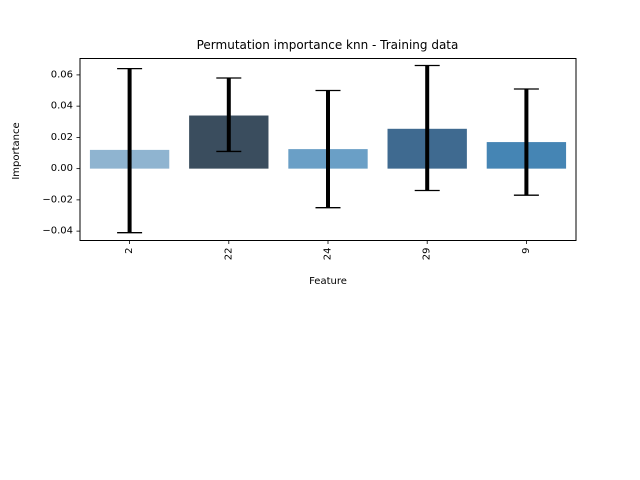  I want to click on y-tick-label: 0.04, so click(62, 106).